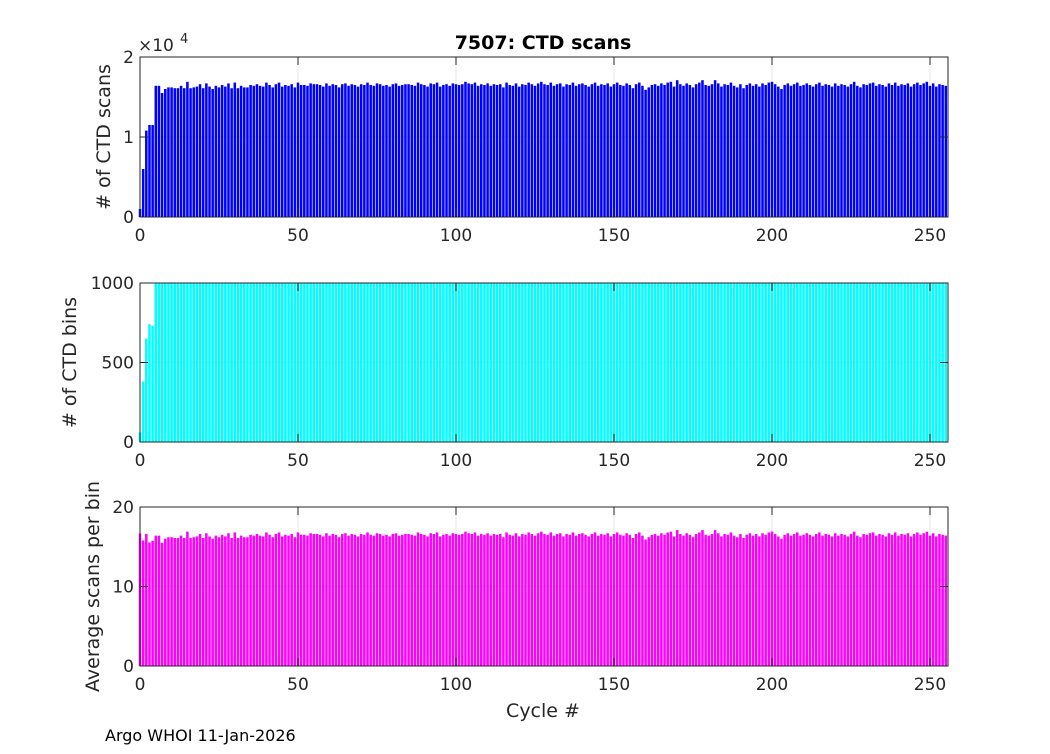 Image resolution: width=1050 pixels, height=754 pixels. What do you see at coordinates (128, 58) in the screenshot?
I see `y-tick-label: 2` at bounding box center [128, 58].